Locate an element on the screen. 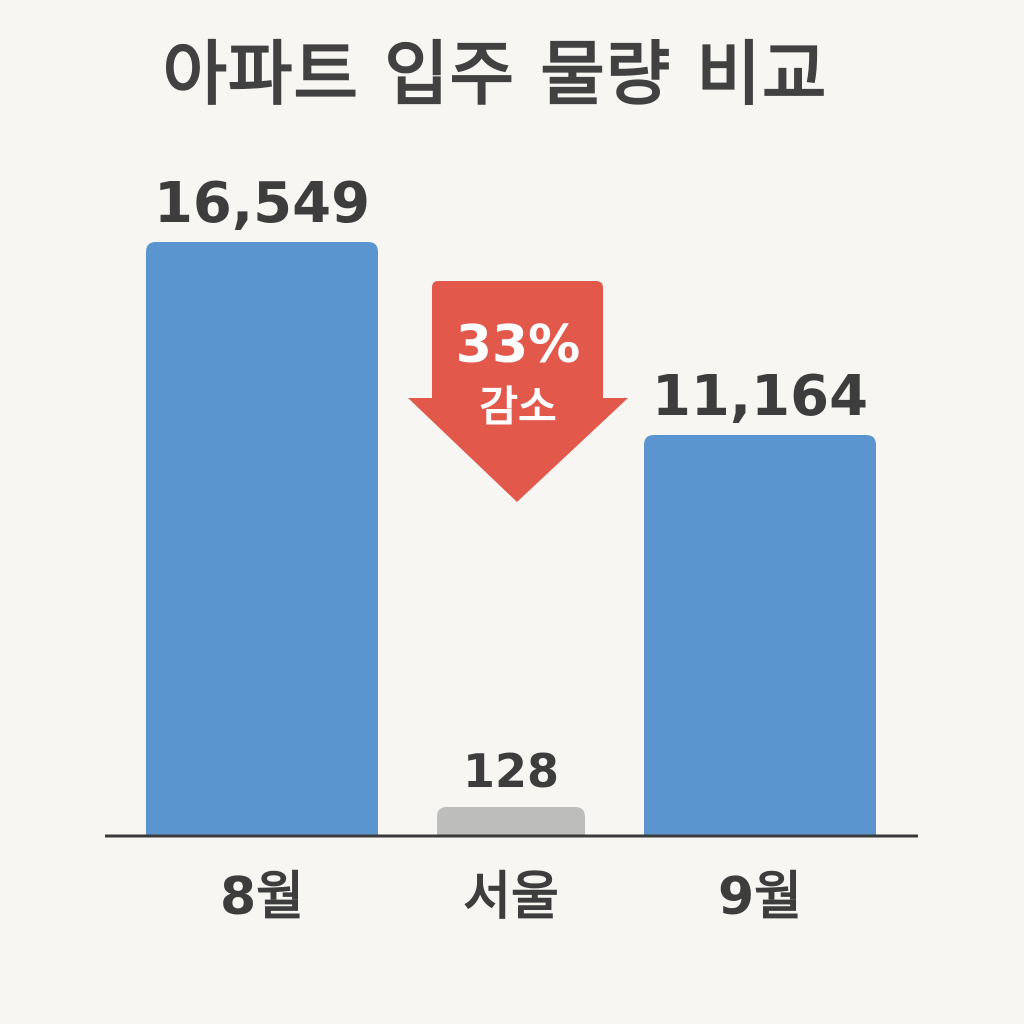  decrease-annotation: 33% 감소 is located at coordinates (518, 391).